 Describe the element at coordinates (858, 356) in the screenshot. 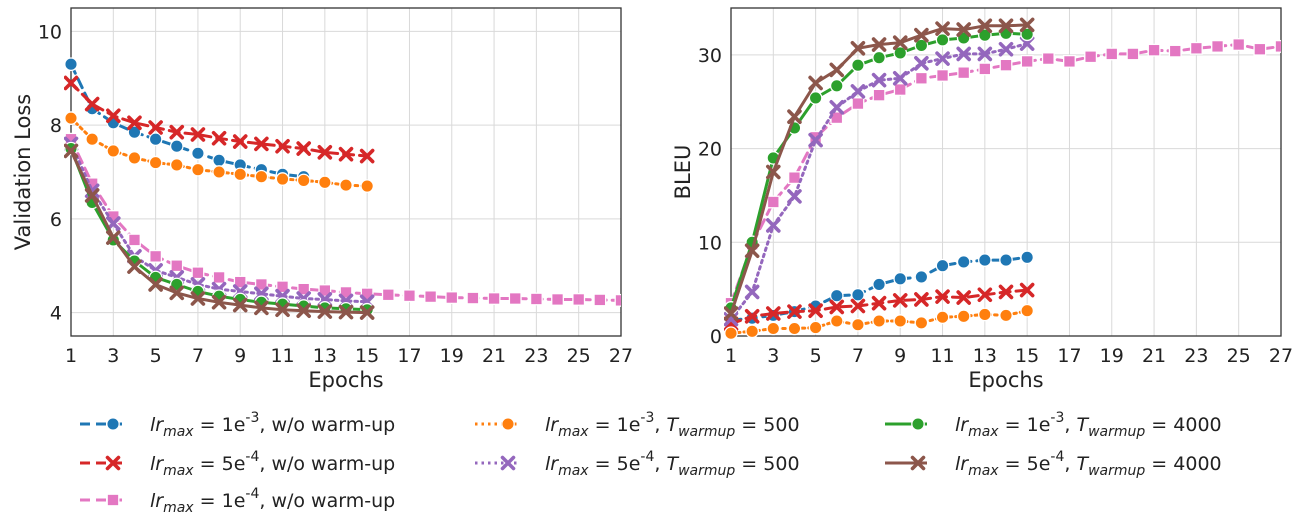

I see `x-tick-label: 7` at that location.